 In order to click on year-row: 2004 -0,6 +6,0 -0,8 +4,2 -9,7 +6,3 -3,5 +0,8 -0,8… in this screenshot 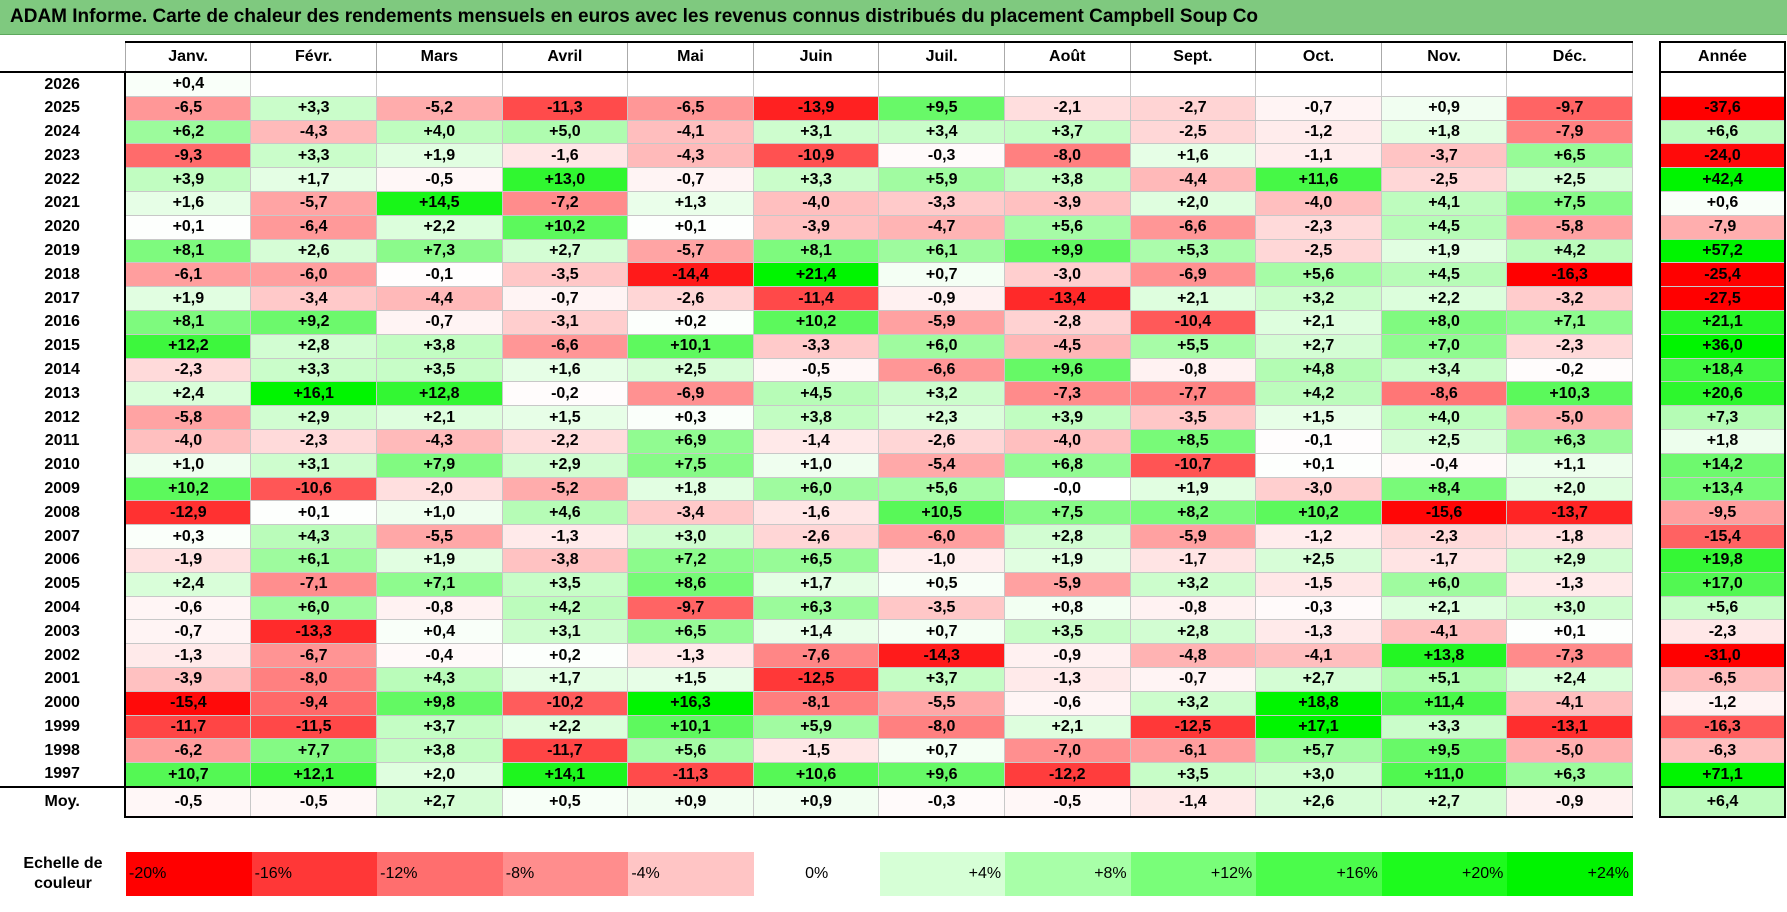, I will do `click(816, 608)`.